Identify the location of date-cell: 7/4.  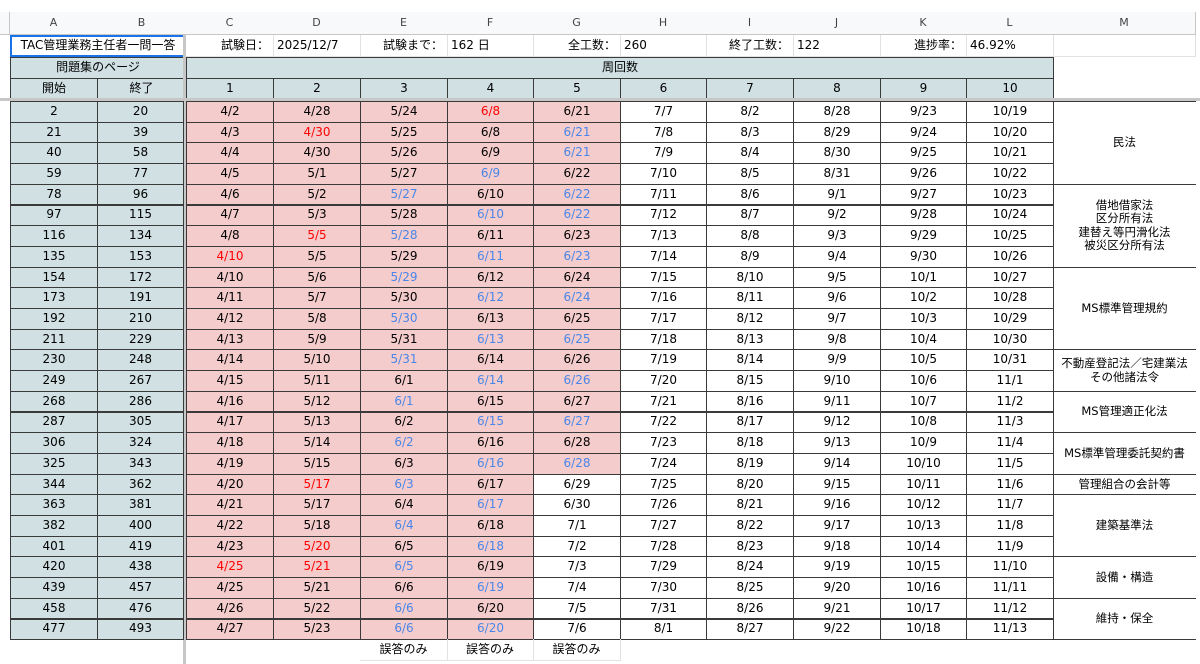
(577, 588).